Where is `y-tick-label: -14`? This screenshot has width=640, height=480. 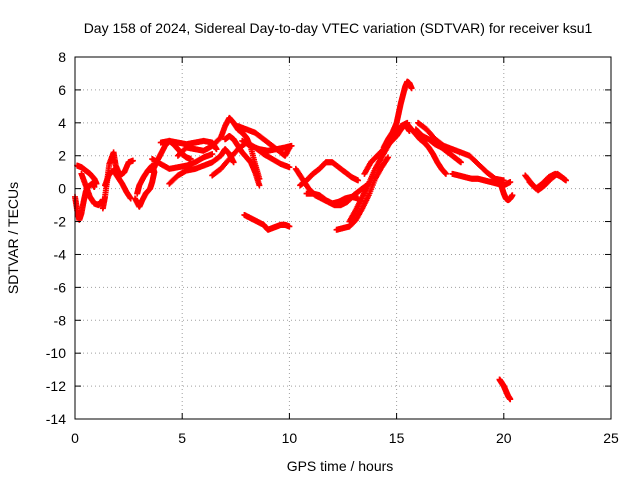
y-tick-label: -14 is located at coordinates (56, 419).